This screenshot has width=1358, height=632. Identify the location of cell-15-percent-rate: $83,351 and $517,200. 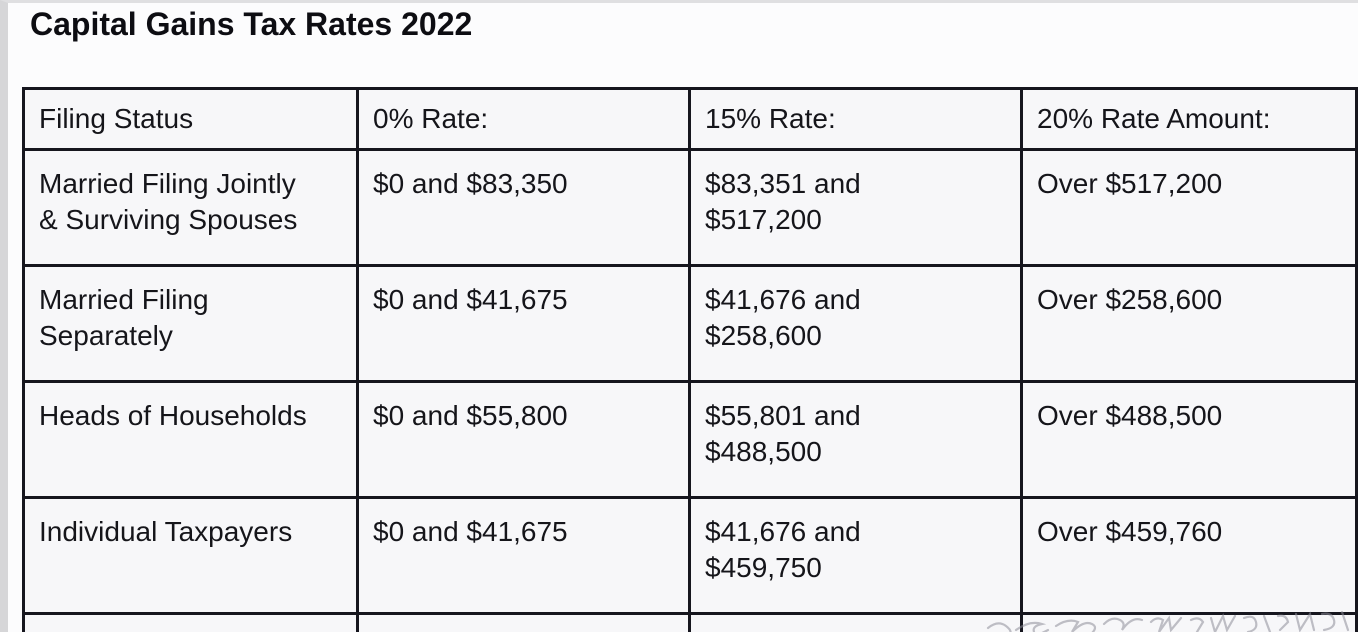
(855, 207).